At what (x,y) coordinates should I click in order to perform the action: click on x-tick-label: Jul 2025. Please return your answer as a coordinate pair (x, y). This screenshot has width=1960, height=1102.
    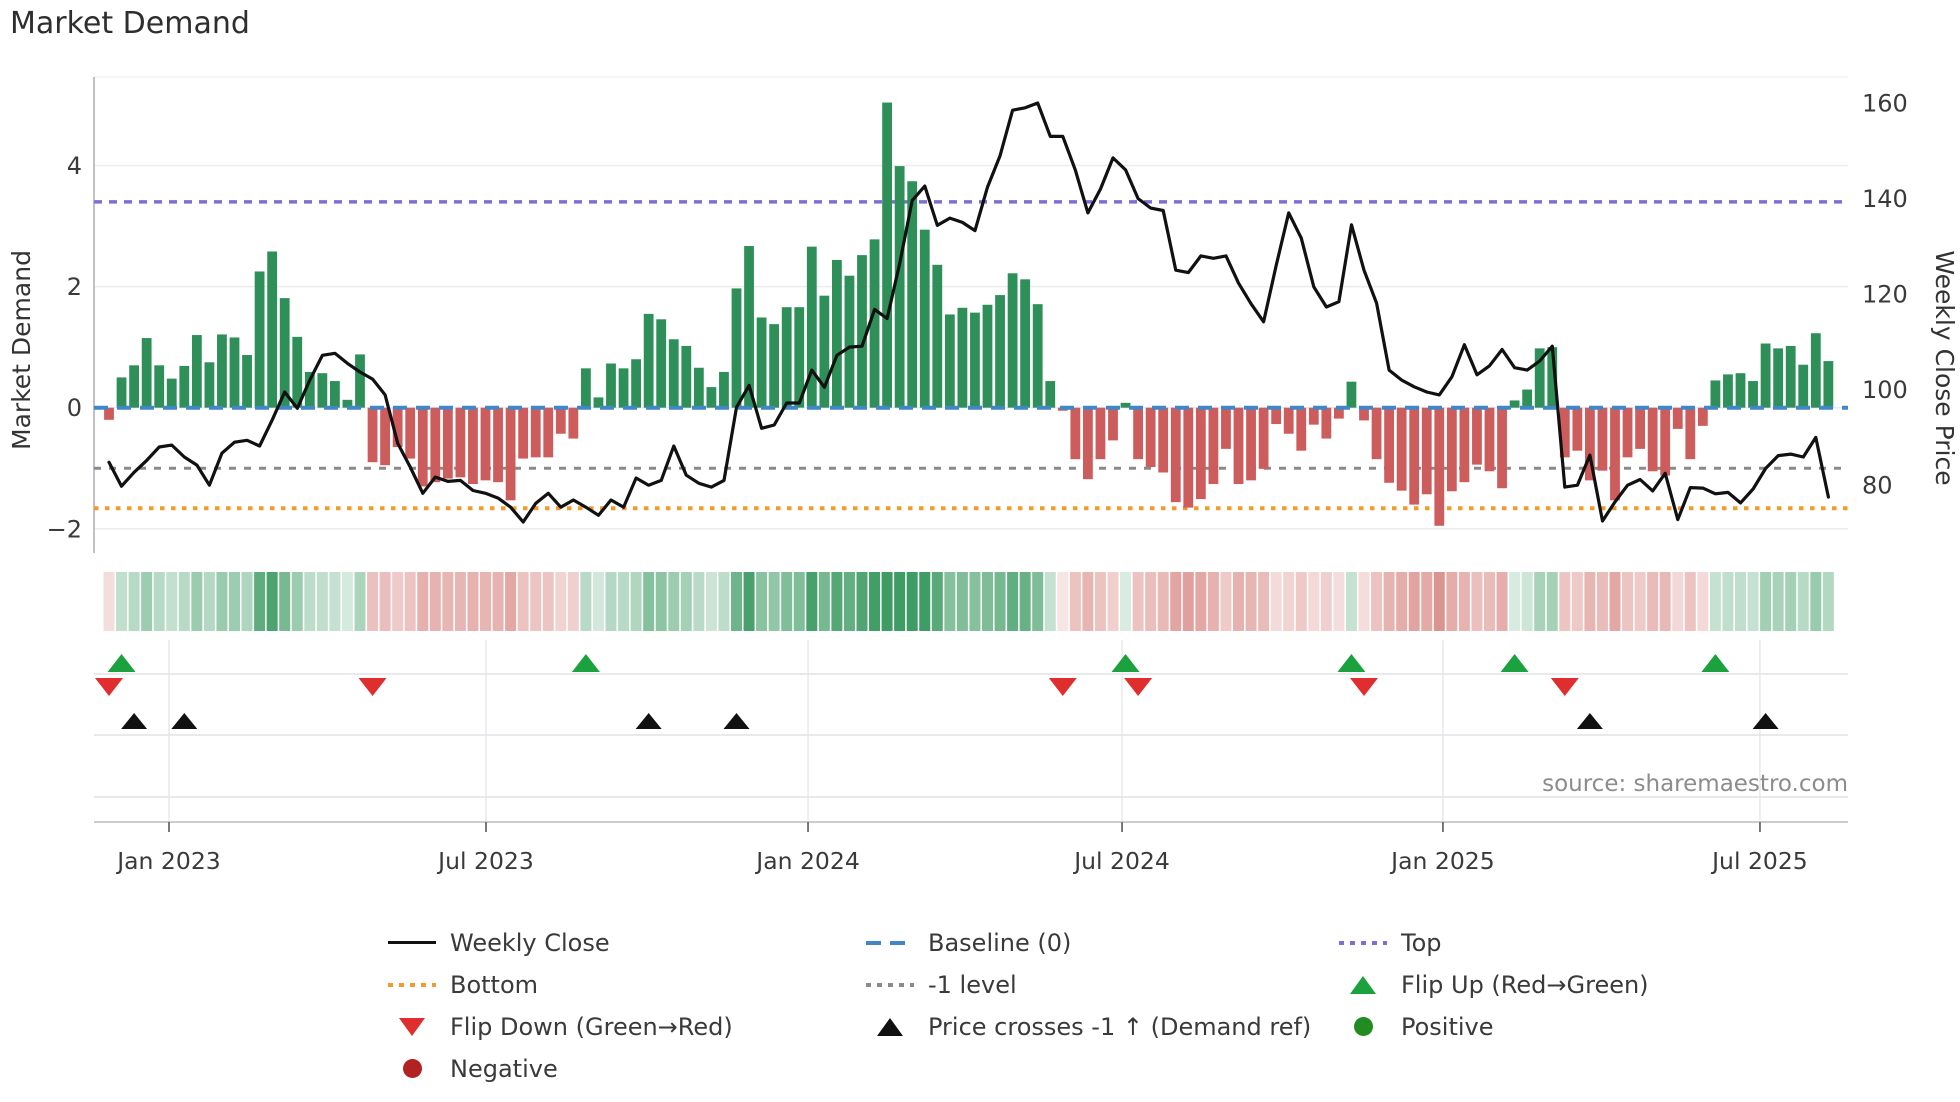
    Looking at the image, I should click on (1759, 861).